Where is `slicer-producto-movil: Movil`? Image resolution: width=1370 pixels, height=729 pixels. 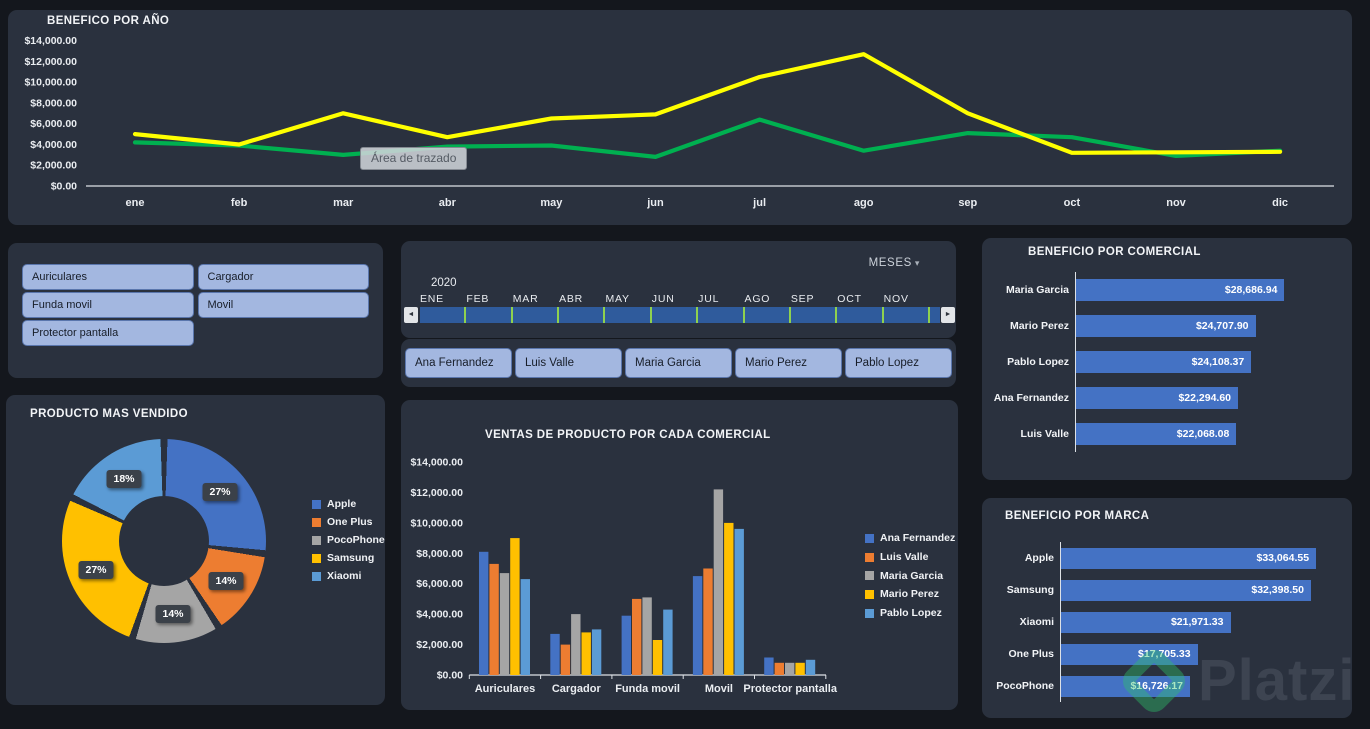 slicer-producto-movil: Movil is located at coordinates (283, 305).